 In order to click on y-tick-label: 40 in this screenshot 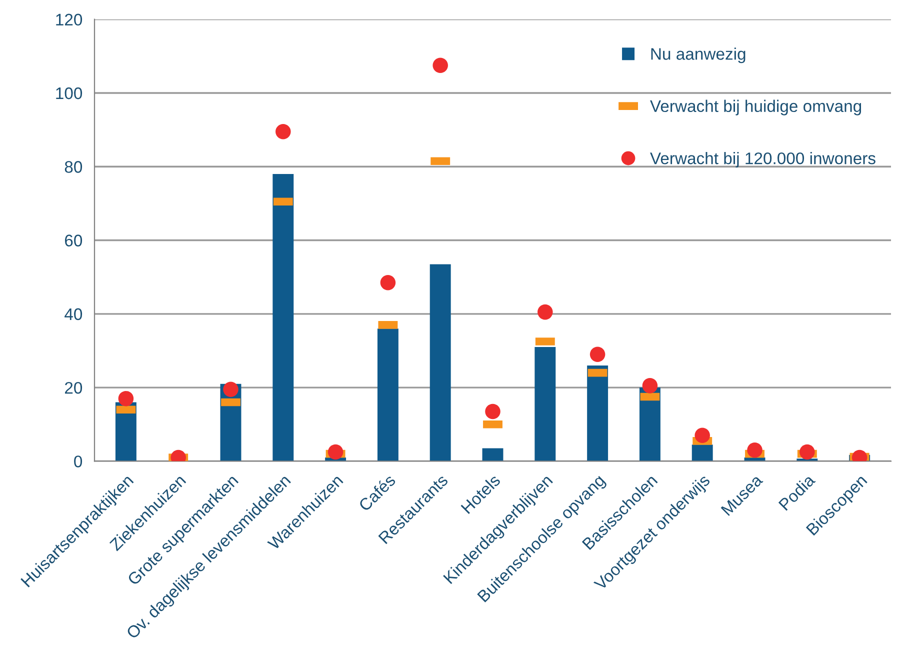, I will do `click(73, 314)`.